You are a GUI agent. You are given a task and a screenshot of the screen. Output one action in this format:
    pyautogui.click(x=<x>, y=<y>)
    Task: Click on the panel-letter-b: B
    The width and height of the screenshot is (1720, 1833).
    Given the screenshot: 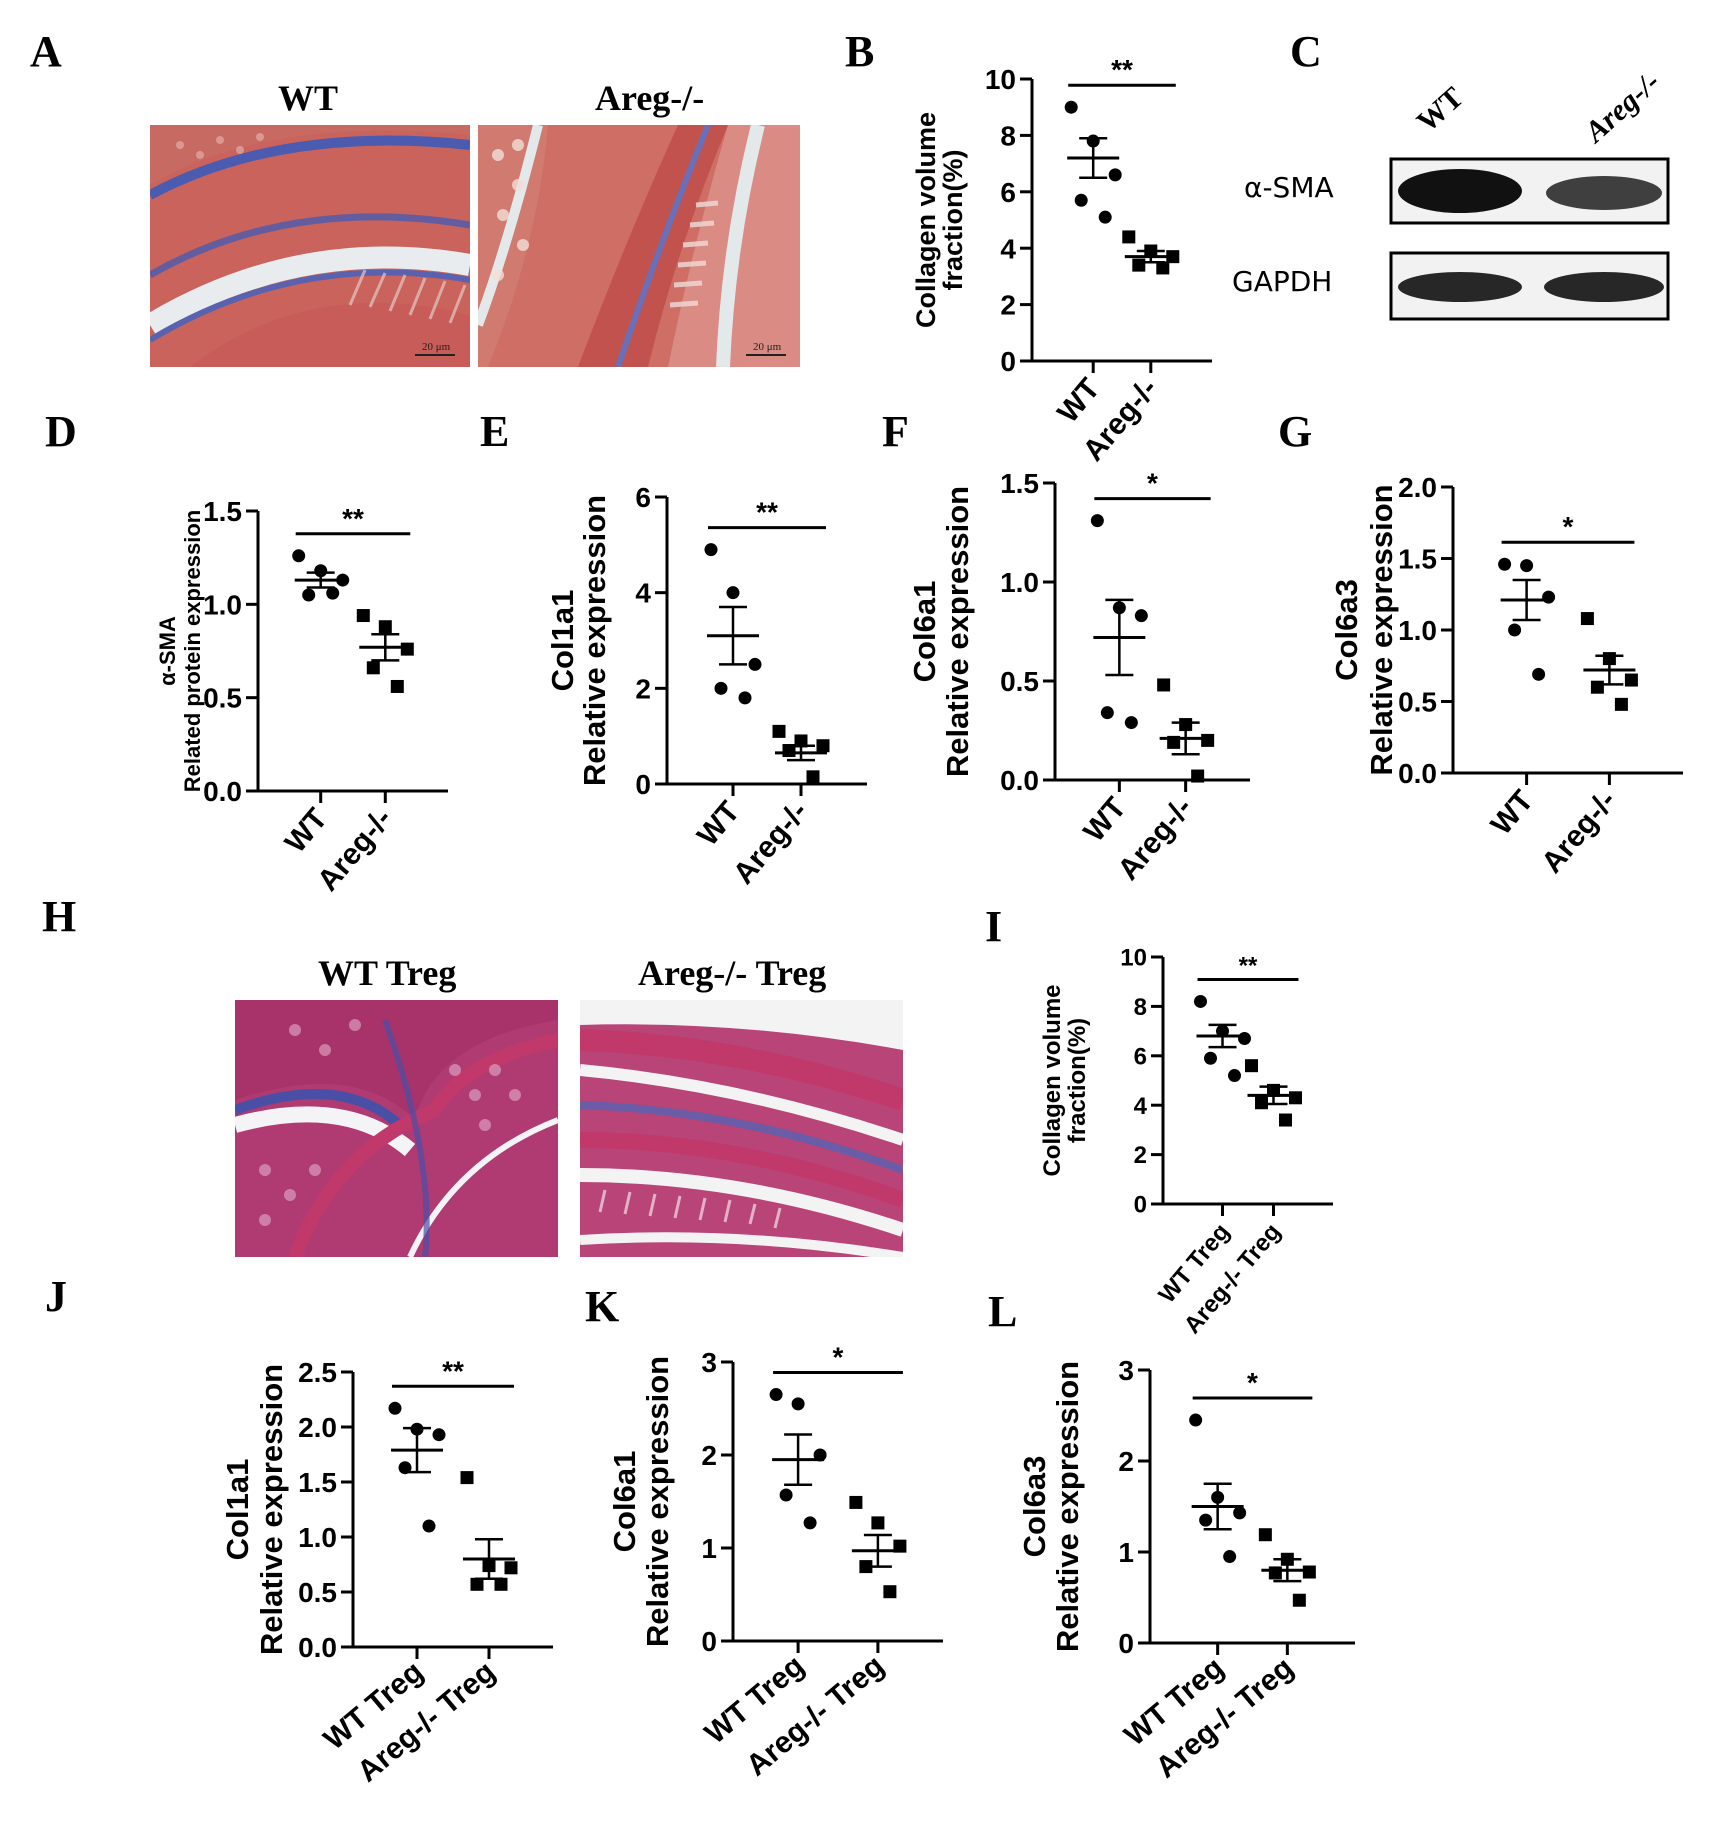 What is the action you would take?
    pyautogui.click(x=860, y=51)
    